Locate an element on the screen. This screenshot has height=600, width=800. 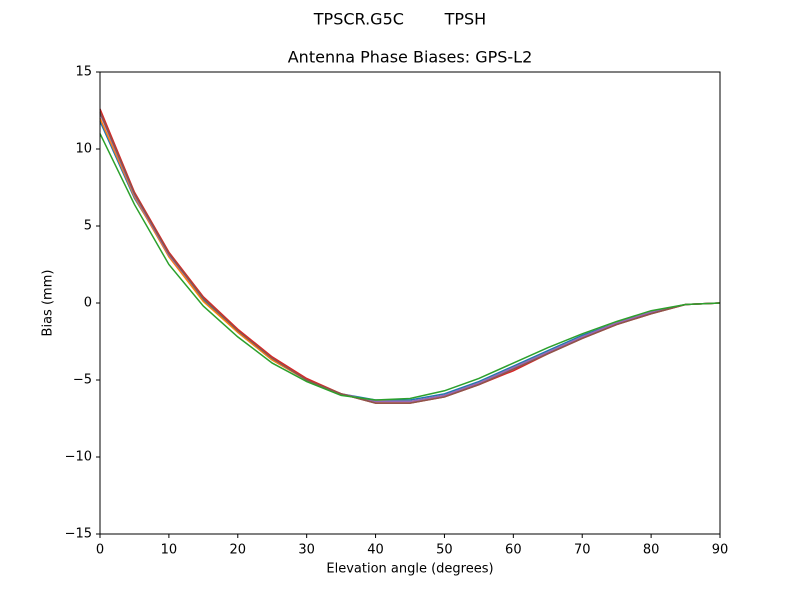
x-tick-label: 40 is located at coordinates (375, 550).